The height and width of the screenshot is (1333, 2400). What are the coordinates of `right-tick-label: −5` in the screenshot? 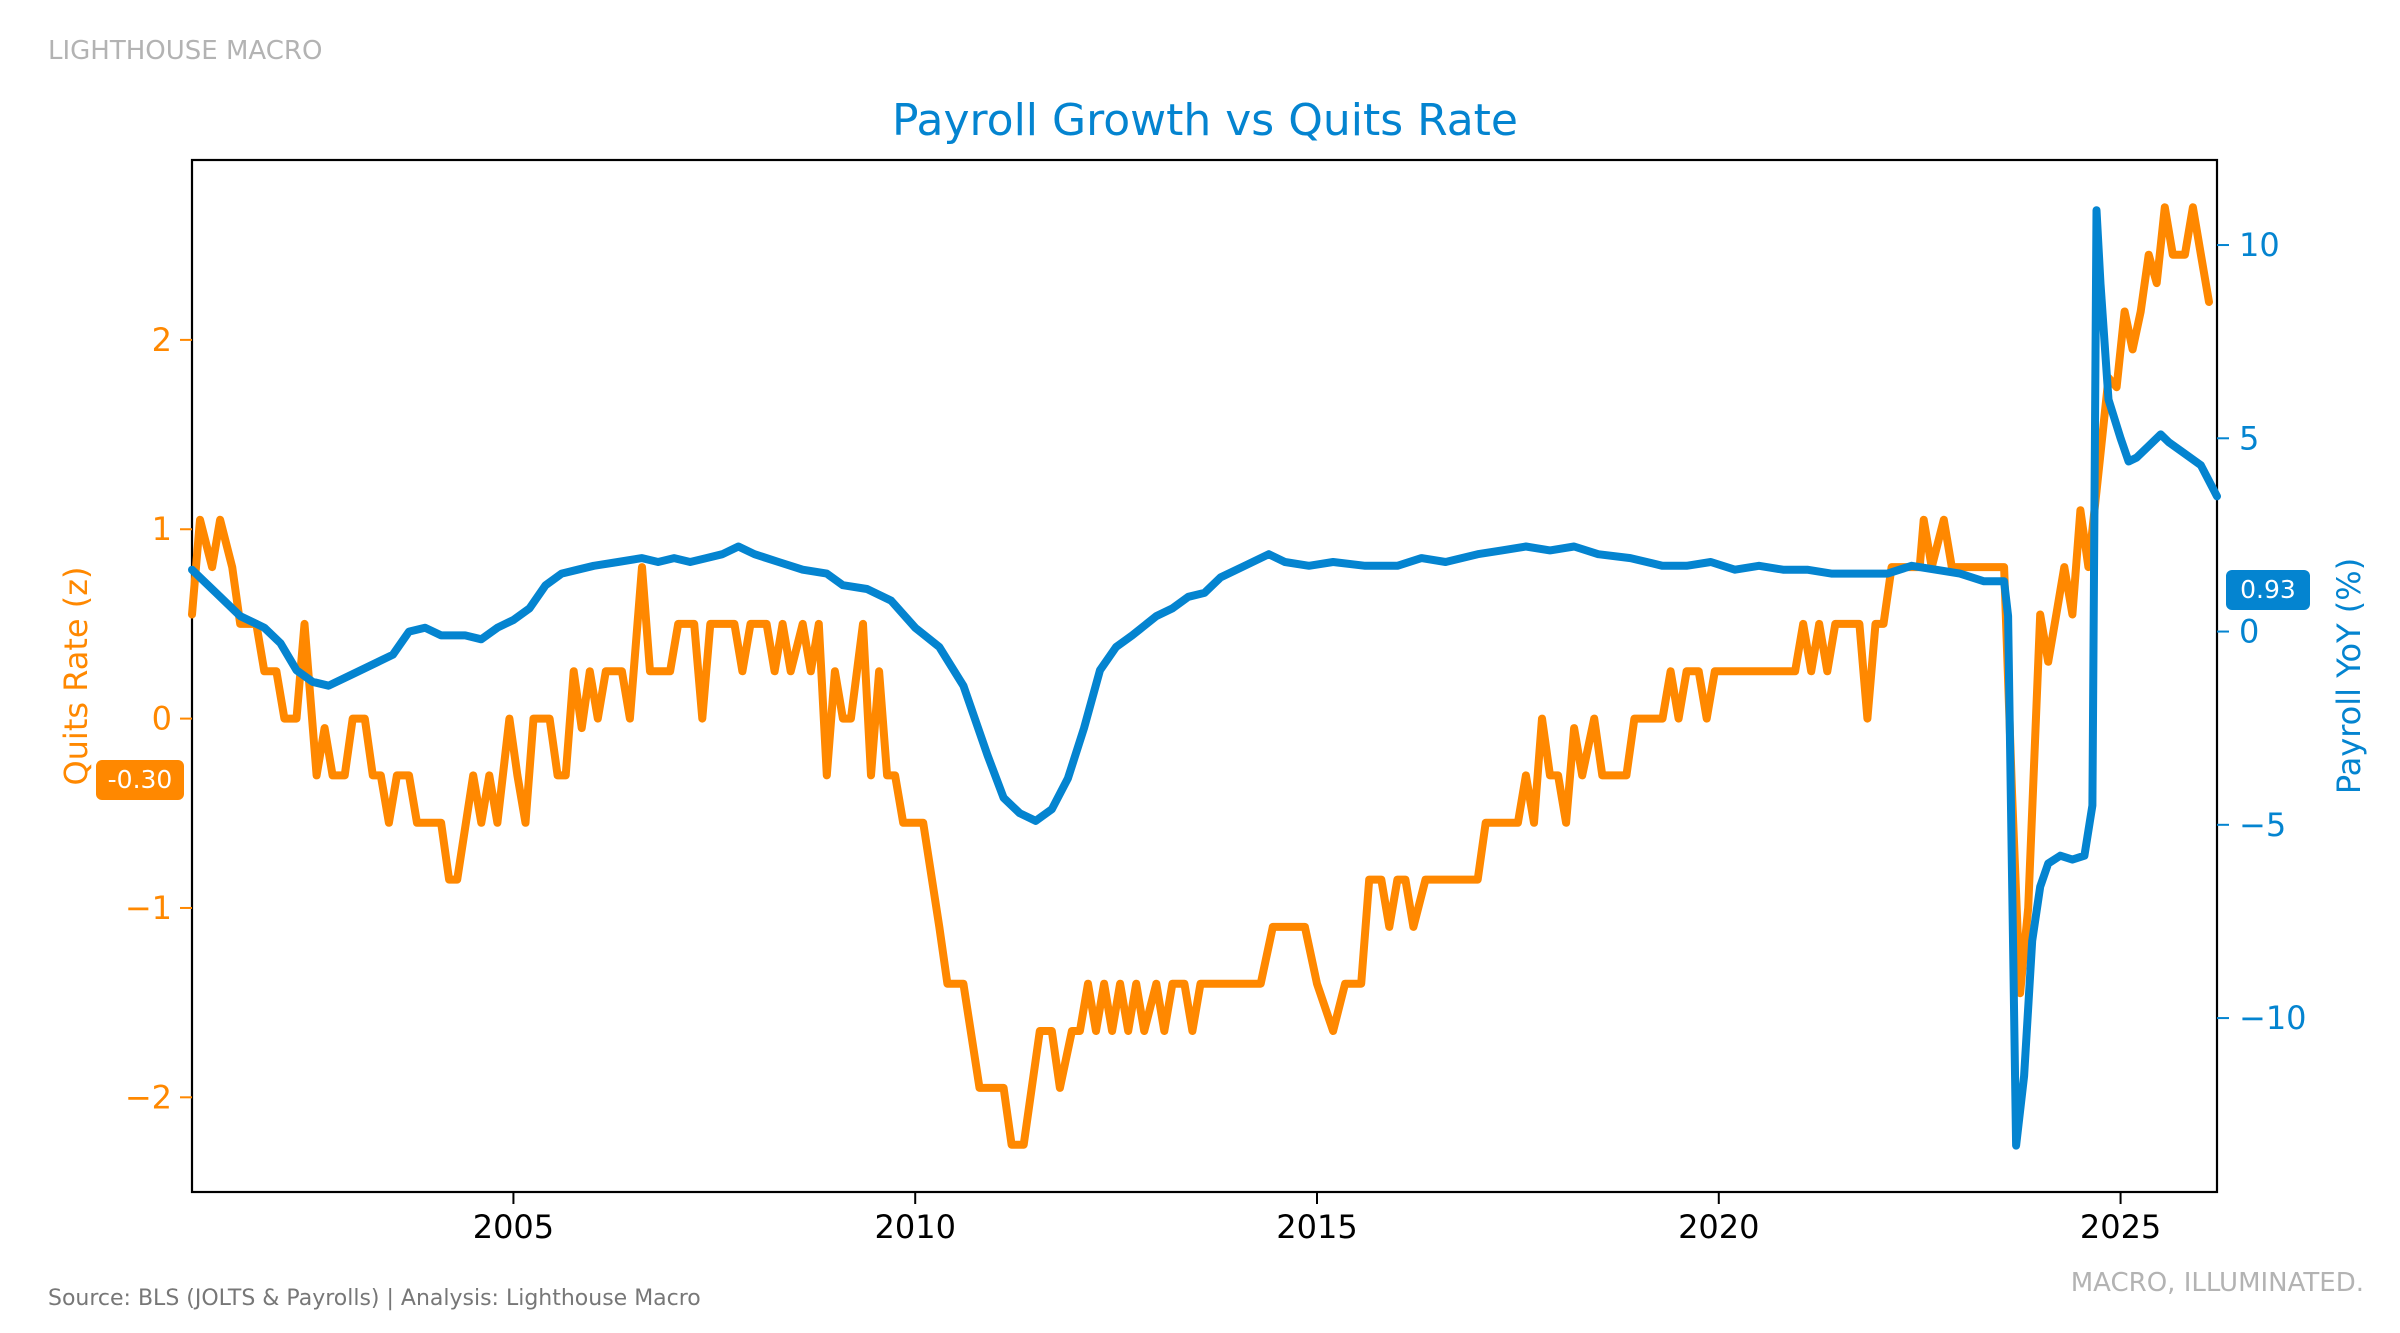 It's located at (2262, 825).